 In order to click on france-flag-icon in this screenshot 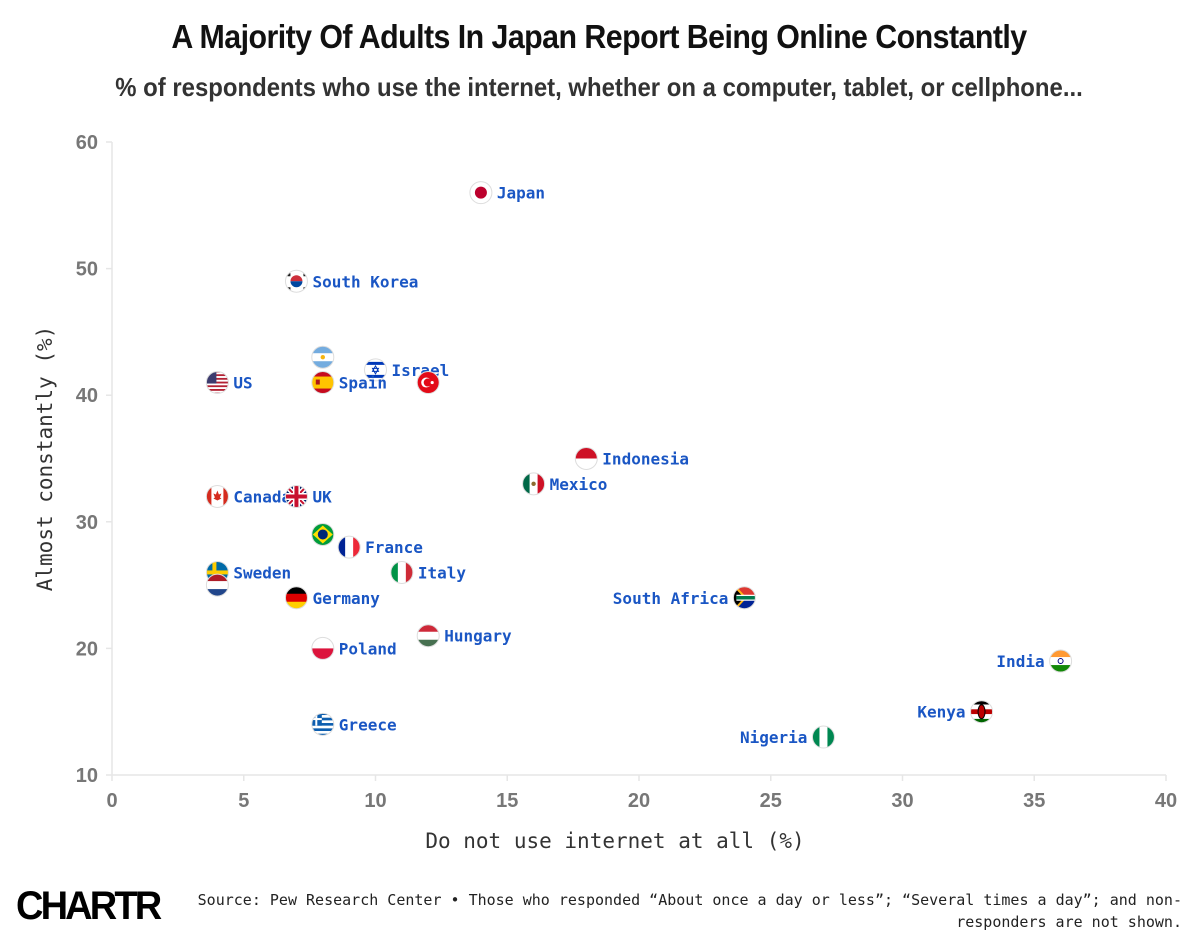, I will do `click(349, 547)`.